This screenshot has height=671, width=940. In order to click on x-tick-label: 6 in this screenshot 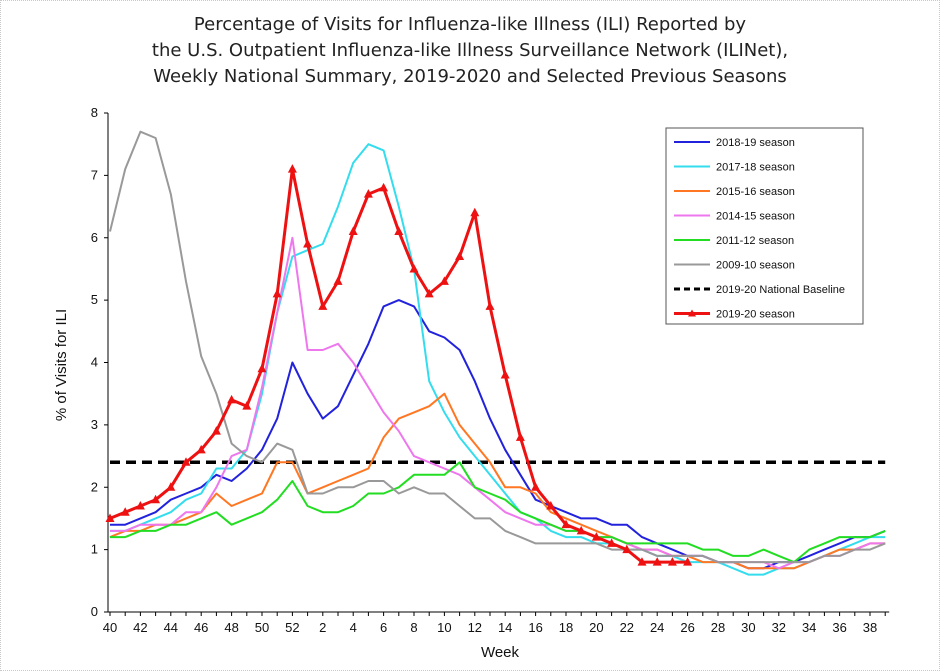, I will do `click(383, 627)`.